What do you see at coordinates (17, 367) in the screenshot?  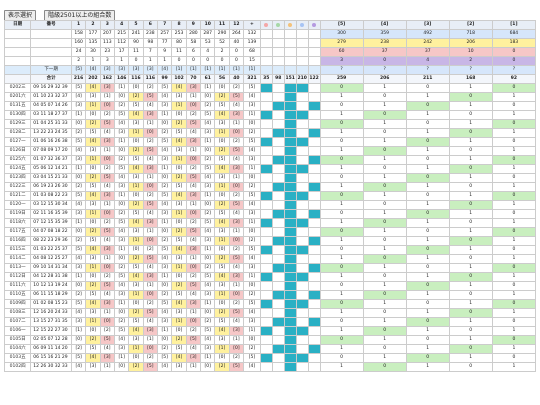 I see `row-date: 0102四` at bounding box center [17, 367].